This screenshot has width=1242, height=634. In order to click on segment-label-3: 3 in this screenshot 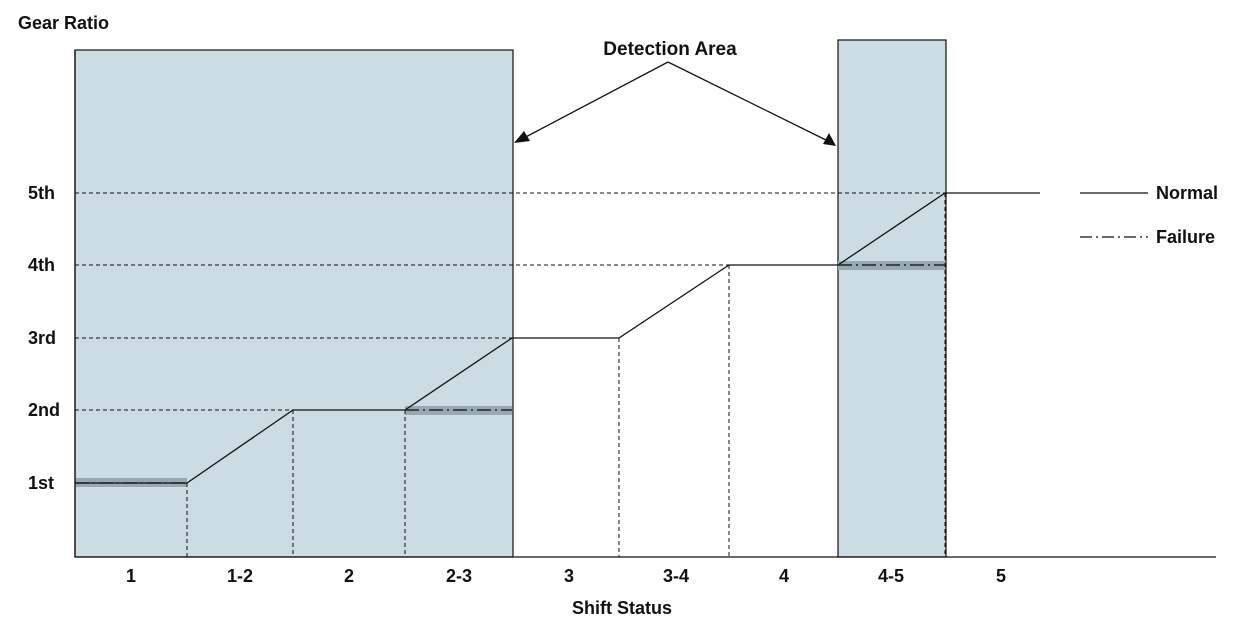, I will do `click(569, 576)`.